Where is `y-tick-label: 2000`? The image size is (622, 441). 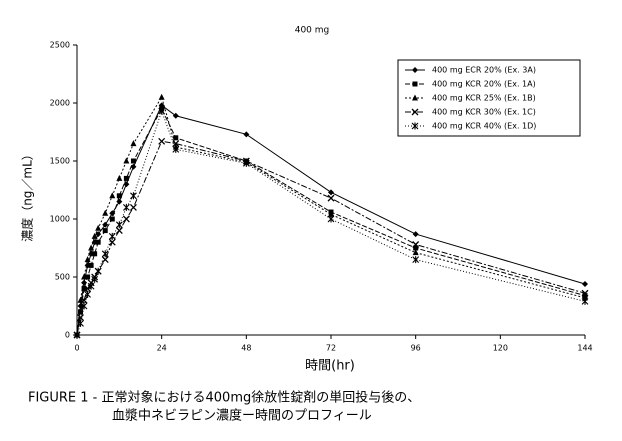 y-tick-label: 2000 is located at coordinates (60, 103).